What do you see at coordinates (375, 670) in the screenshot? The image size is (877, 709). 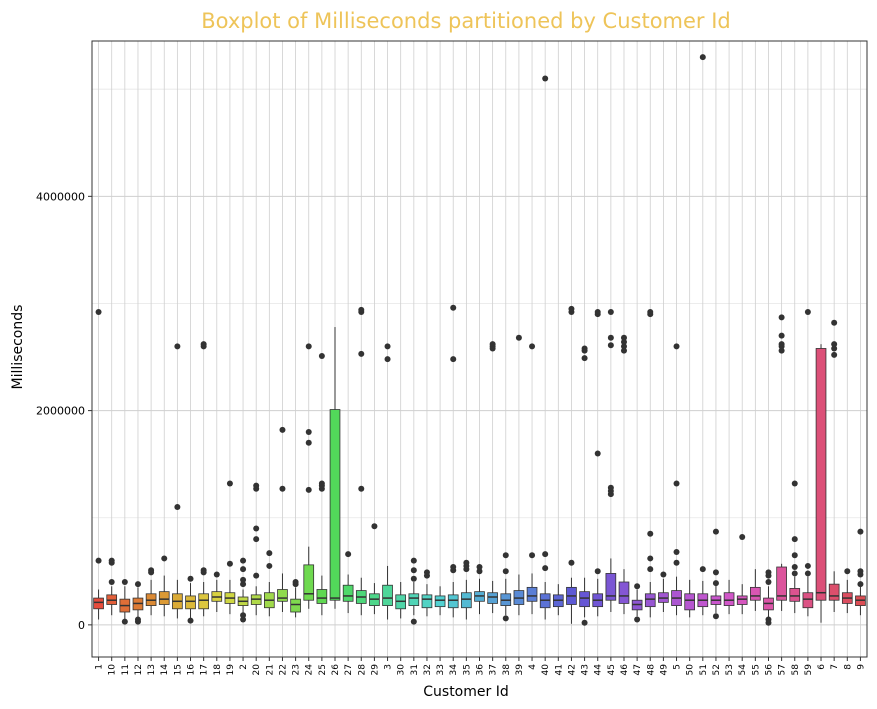 I see `x-tick-label: 29` at bounding box center [375, 670].